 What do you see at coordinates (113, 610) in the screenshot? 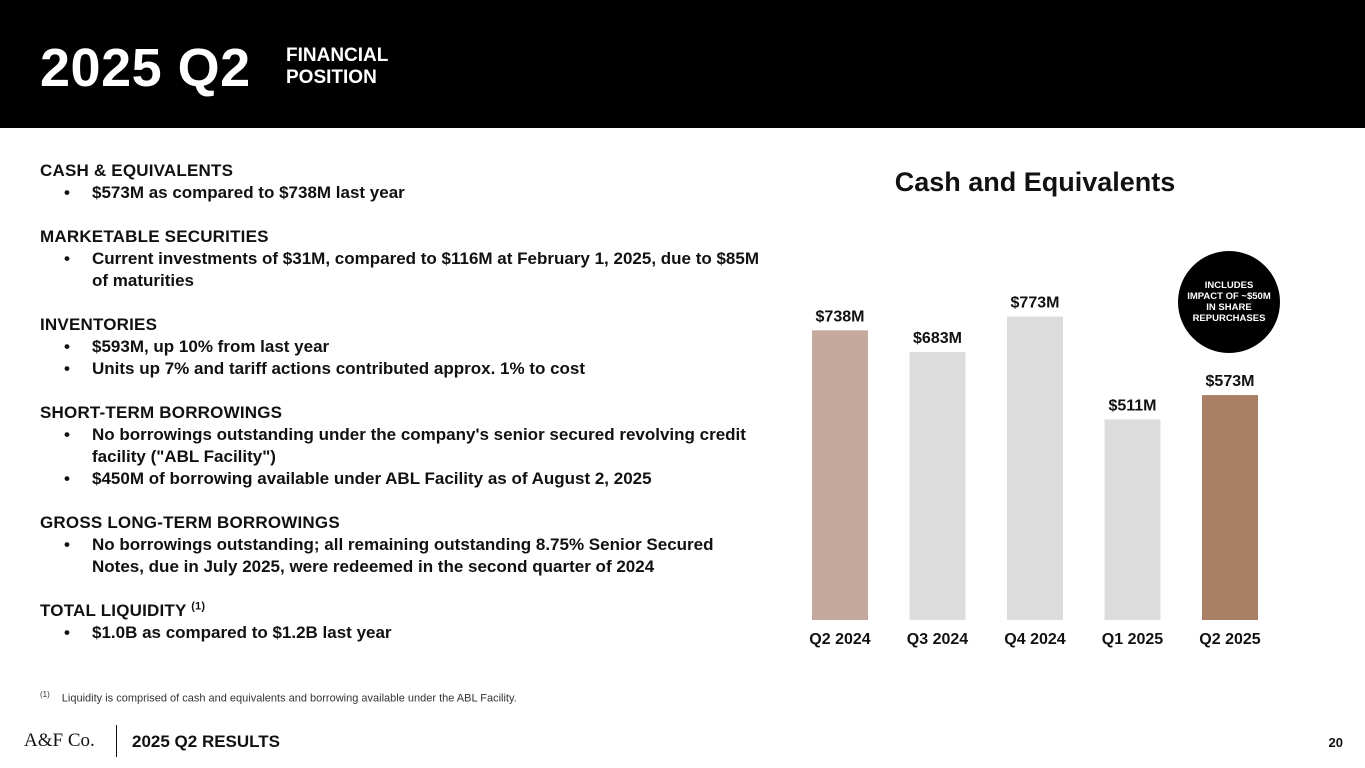
I see `section-title-text: TOTAL LIQUIDITY` at bounding box center [113, 610].